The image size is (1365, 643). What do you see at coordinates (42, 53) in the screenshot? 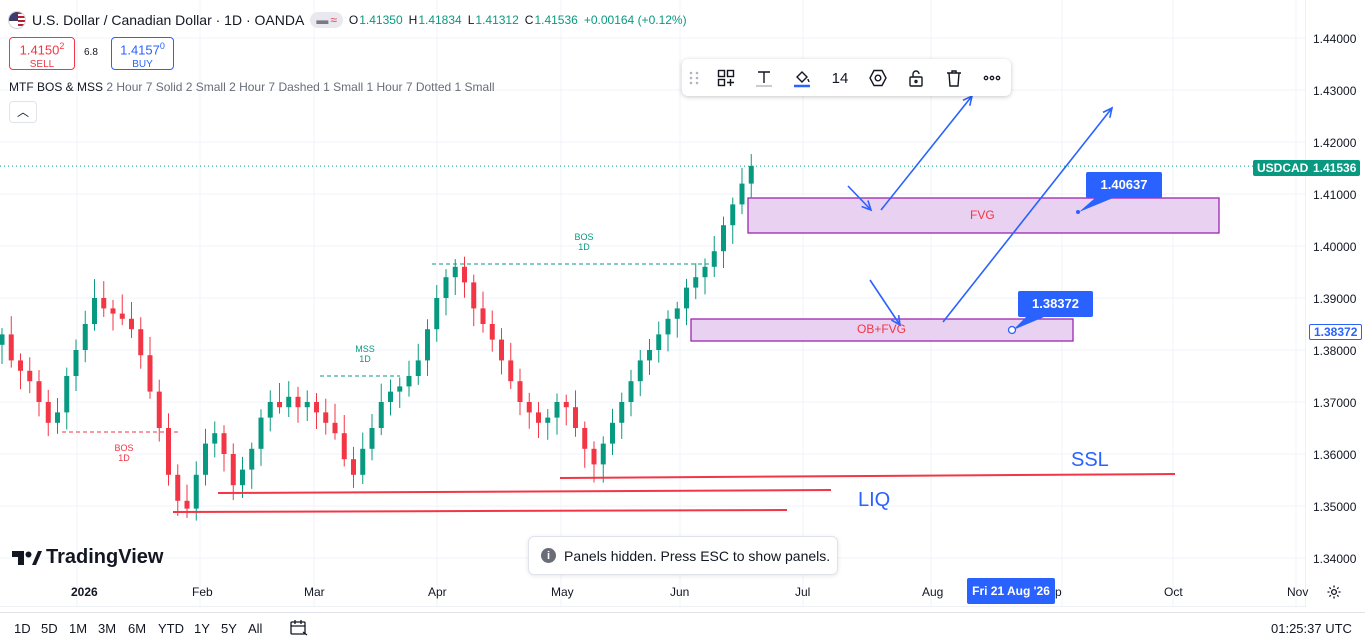
I see `sell-button: 1.41502 SELL` at bounding box center [42, 53].